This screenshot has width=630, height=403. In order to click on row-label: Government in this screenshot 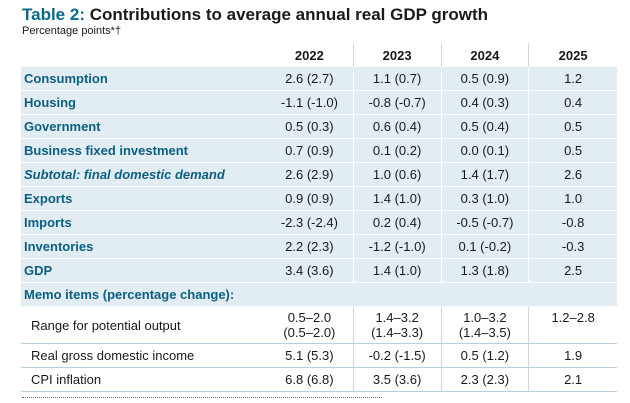, I will do `click(62, 126)`.